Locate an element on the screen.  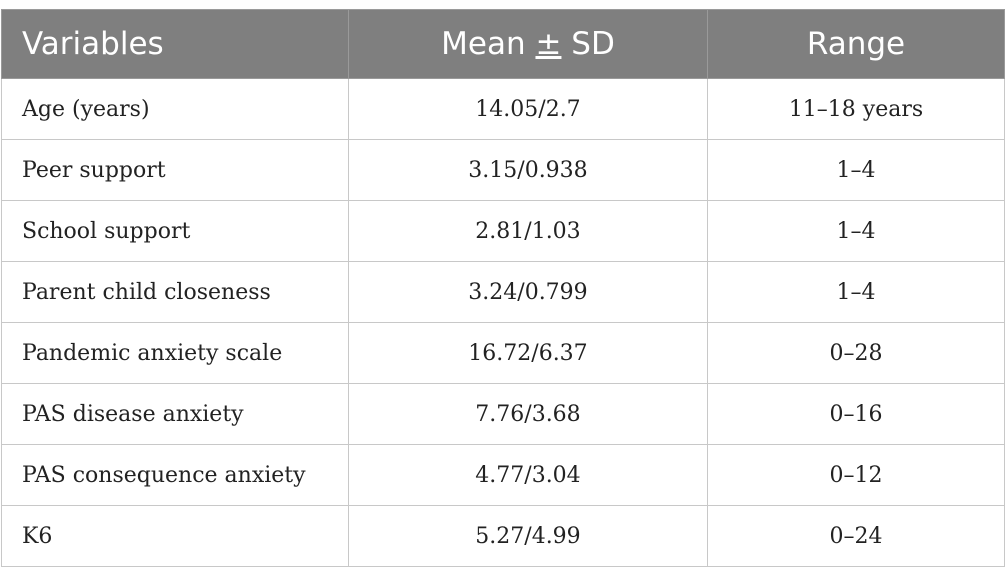
table-row: K6 5.27/4.99 0–24 is located at coordinates (503, 536).